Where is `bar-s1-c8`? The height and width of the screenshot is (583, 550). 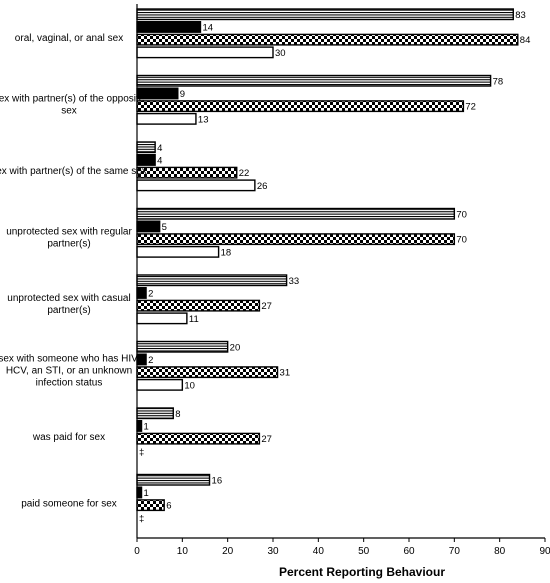 bar-s1-c8 is located at coordinates (173, 479).